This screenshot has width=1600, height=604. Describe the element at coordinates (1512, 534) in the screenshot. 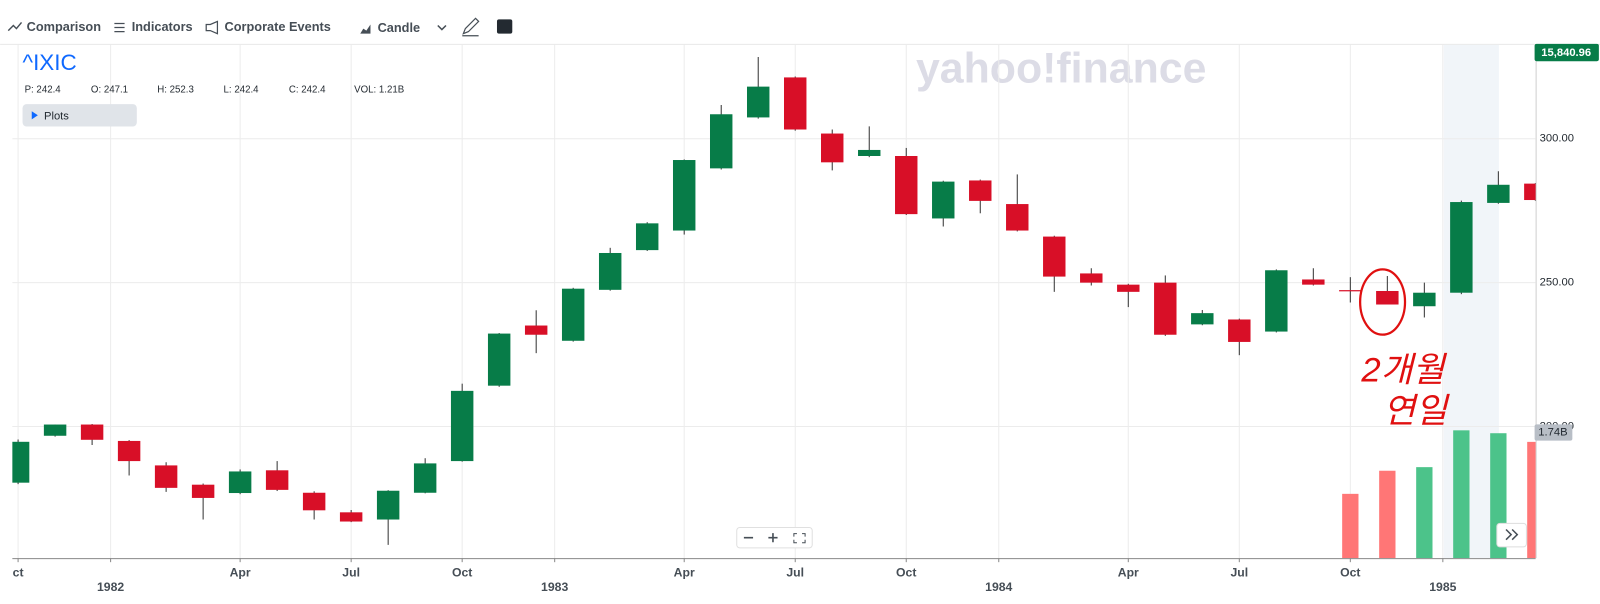

I see `scroll-right-icon` at that location.